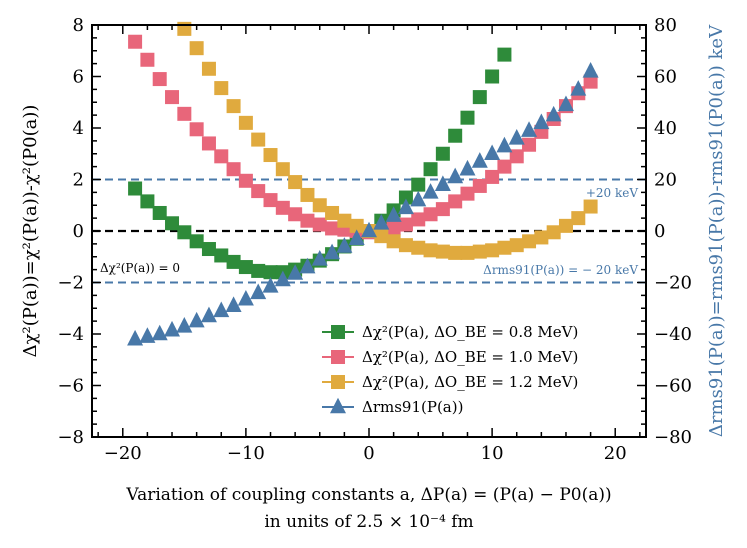 The width and height of the screenshot is (747, 548). What do you see at coordinates (70, 437) in the screenshot?
I see `y-tick-label-left-8: −8` at bounding box center [70, 437].